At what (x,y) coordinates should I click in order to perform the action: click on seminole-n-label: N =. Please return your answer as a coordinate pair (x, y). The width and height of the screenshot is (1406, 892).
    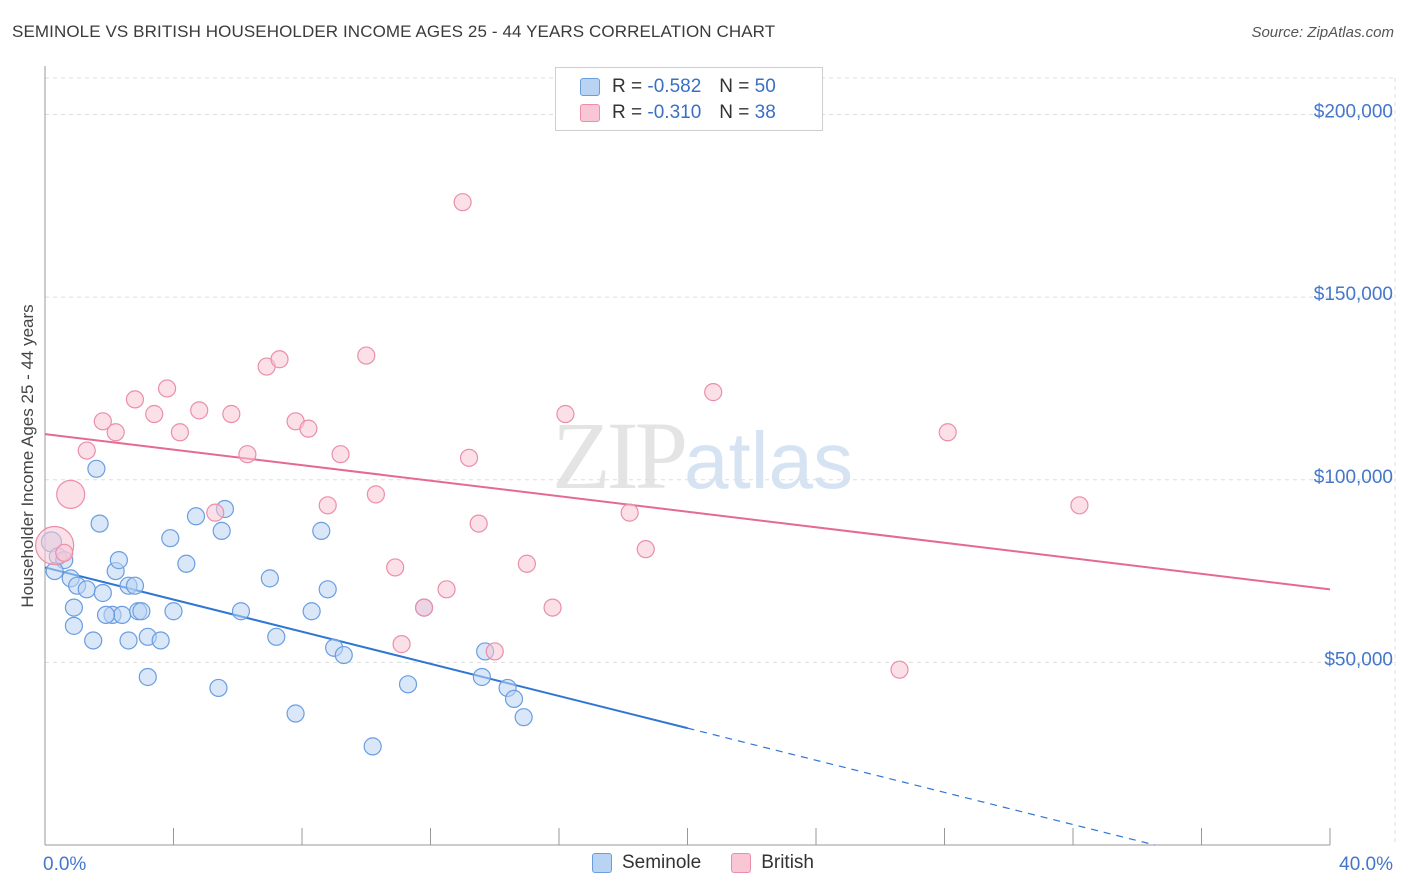
    Looking at the image, I should click on (734, 86).